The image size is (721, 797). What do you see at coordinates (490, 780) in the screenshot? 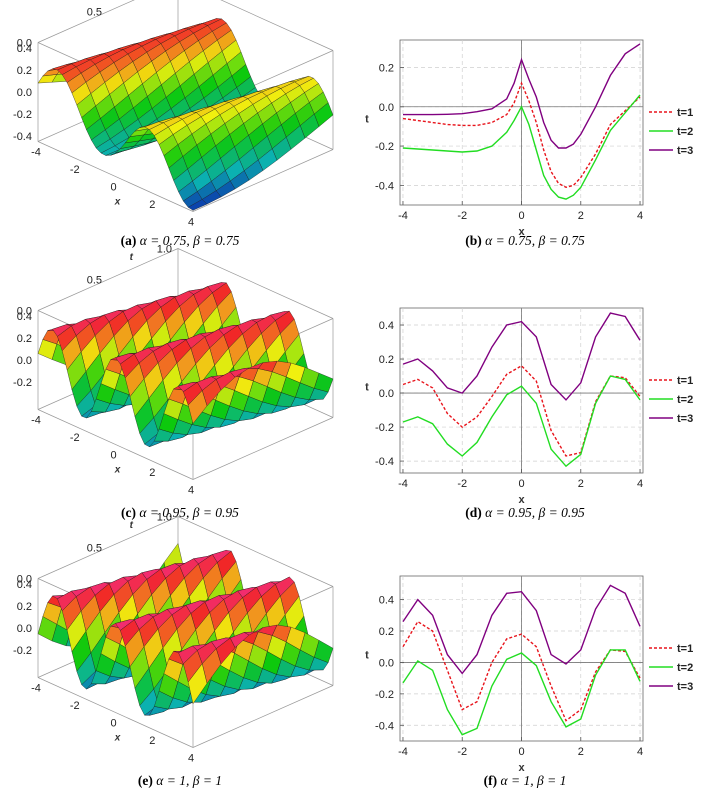
I see `caption-f-label: (f)` at bounding box center [490, 780].